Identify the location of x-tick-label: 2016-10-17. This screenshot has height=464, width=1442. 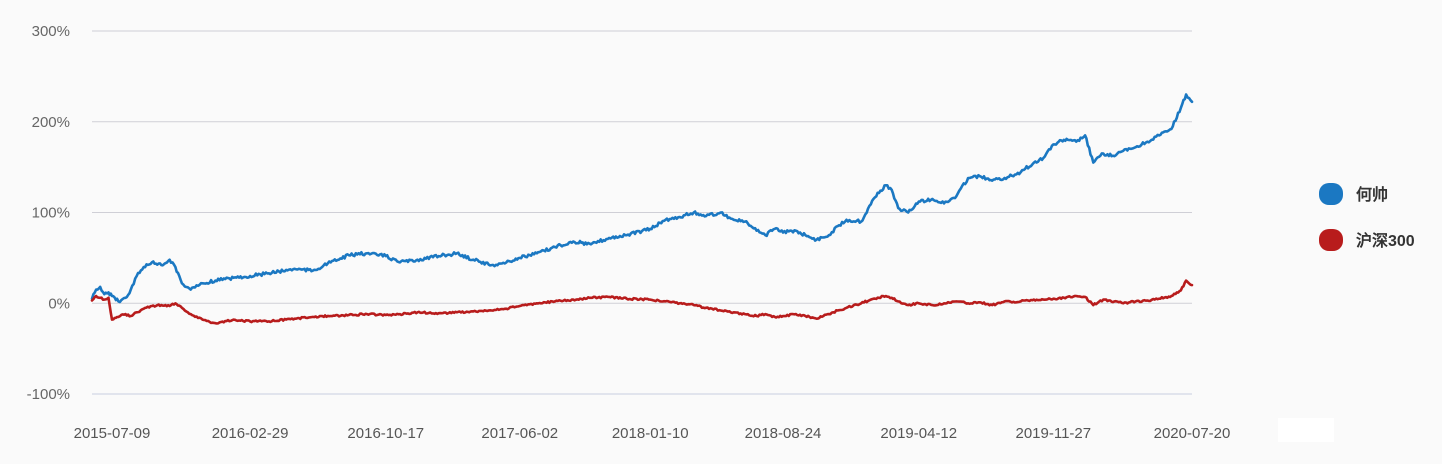
(385, 433).